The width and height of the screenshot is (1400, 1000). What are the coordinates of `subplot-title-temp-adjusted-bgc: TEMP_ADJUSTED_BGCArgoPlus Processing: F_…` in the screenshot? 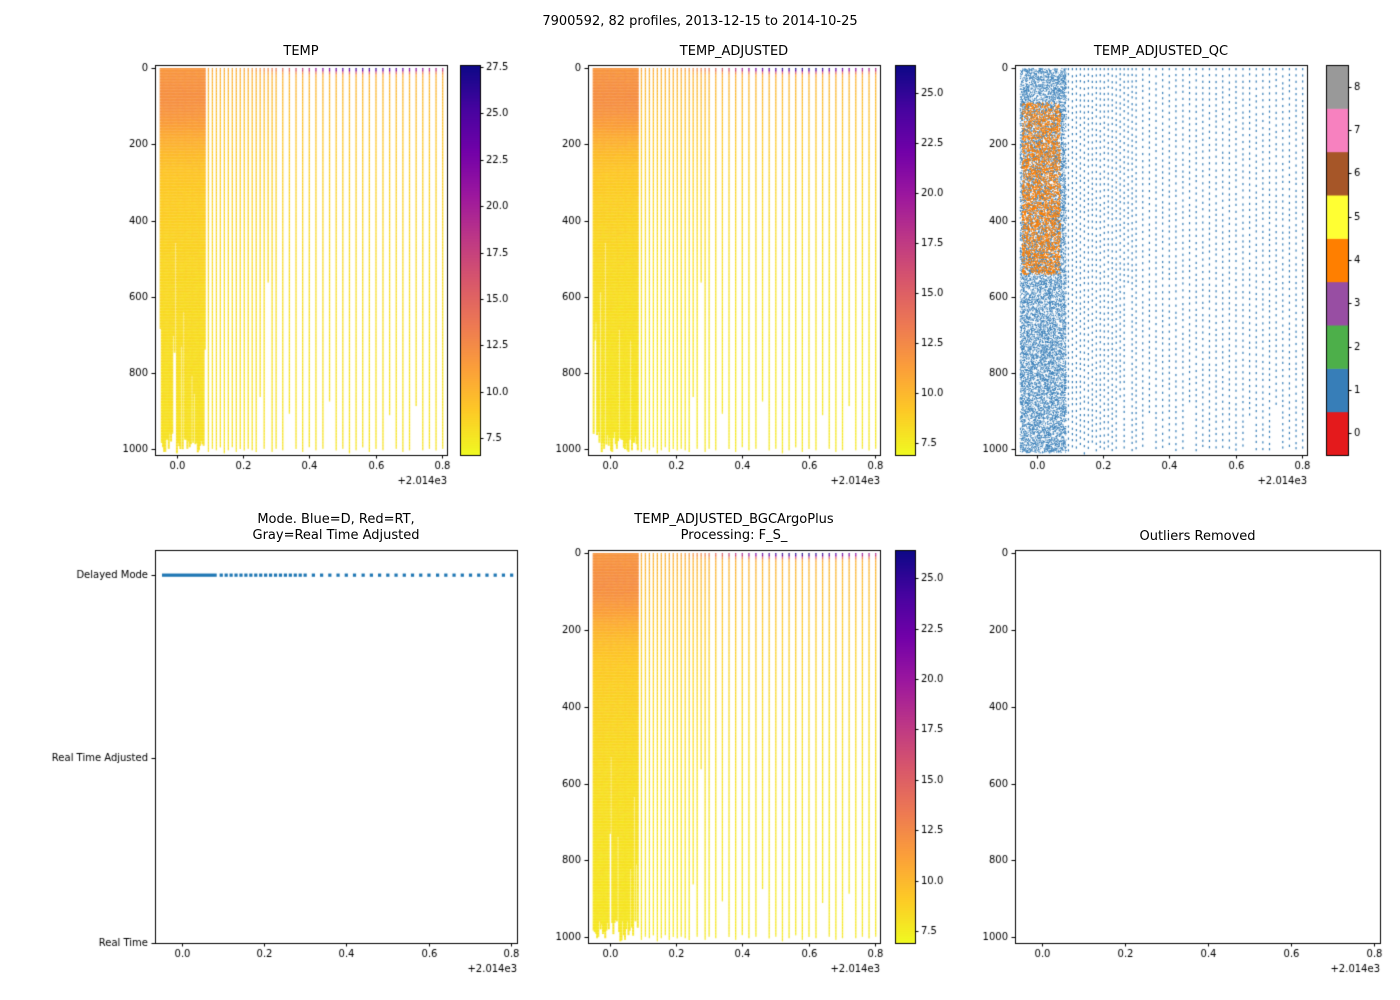 It's located at (734, 528).